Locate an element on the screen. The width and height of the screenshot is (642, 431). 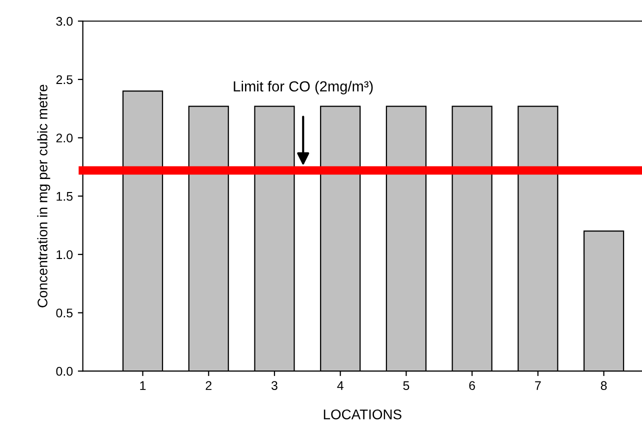
y-tick-label: 2.5 is located at coordinates (64, 79).